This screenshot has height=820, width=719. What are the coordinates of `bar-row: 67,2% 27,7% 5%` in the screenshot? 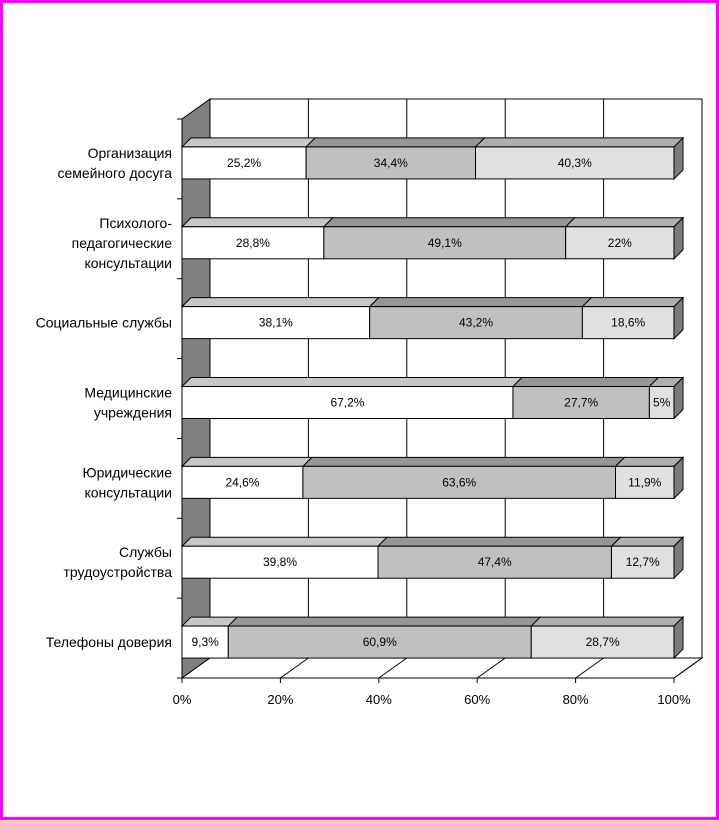 It's located at (432, 398).